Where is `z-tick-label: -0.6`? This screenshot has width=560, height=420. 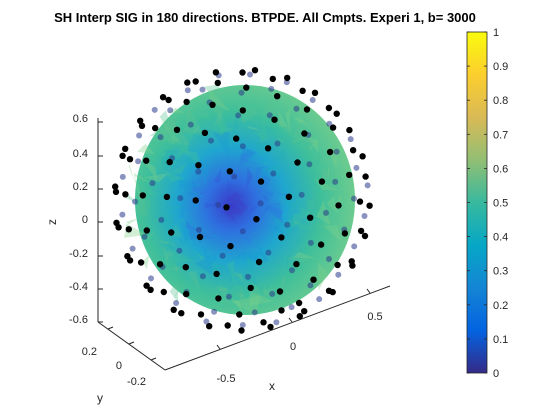
z-tick-label: -0.6 is located at coordinates (78, 320).